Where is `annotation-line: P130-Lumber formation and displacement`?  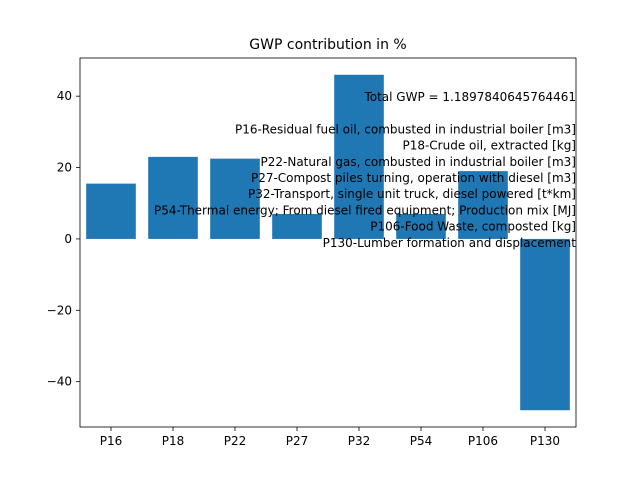 annotation-line: P130-Lumber formation and displacement is located at coordinates (450, 243).